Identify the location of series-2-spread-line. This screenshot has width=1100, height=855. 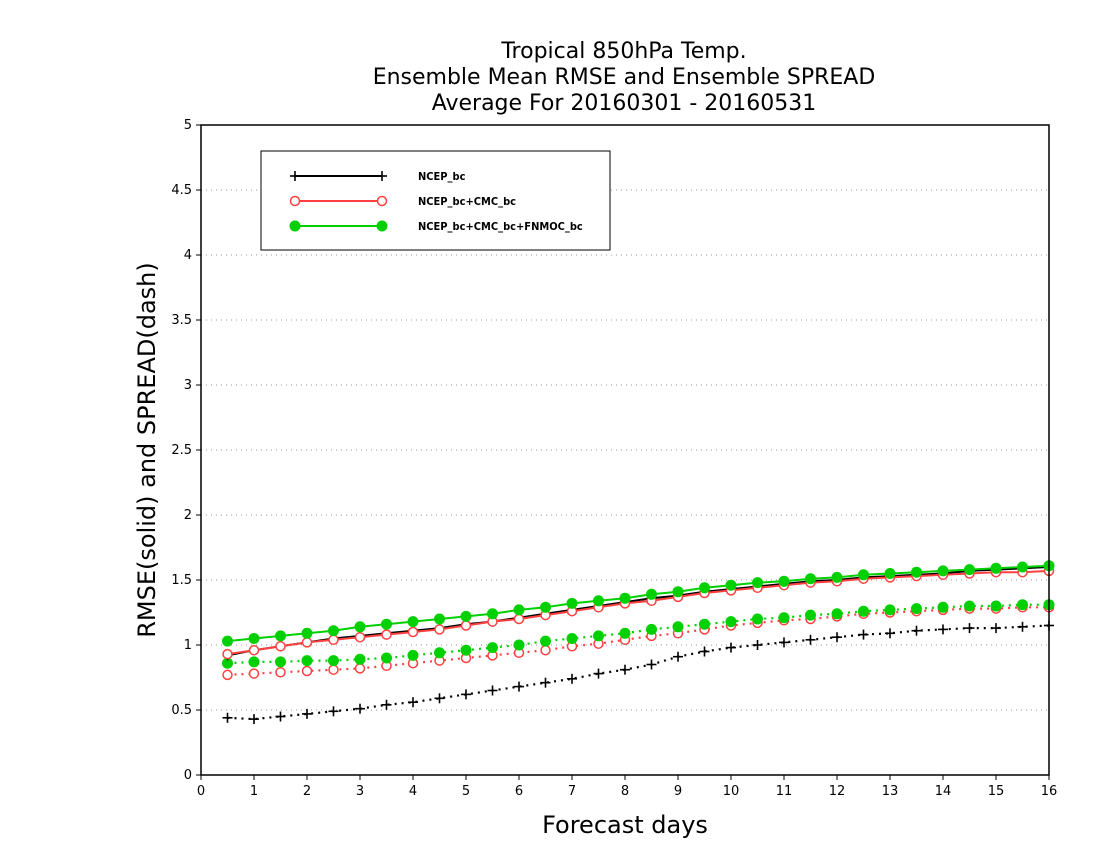
(638, 641).